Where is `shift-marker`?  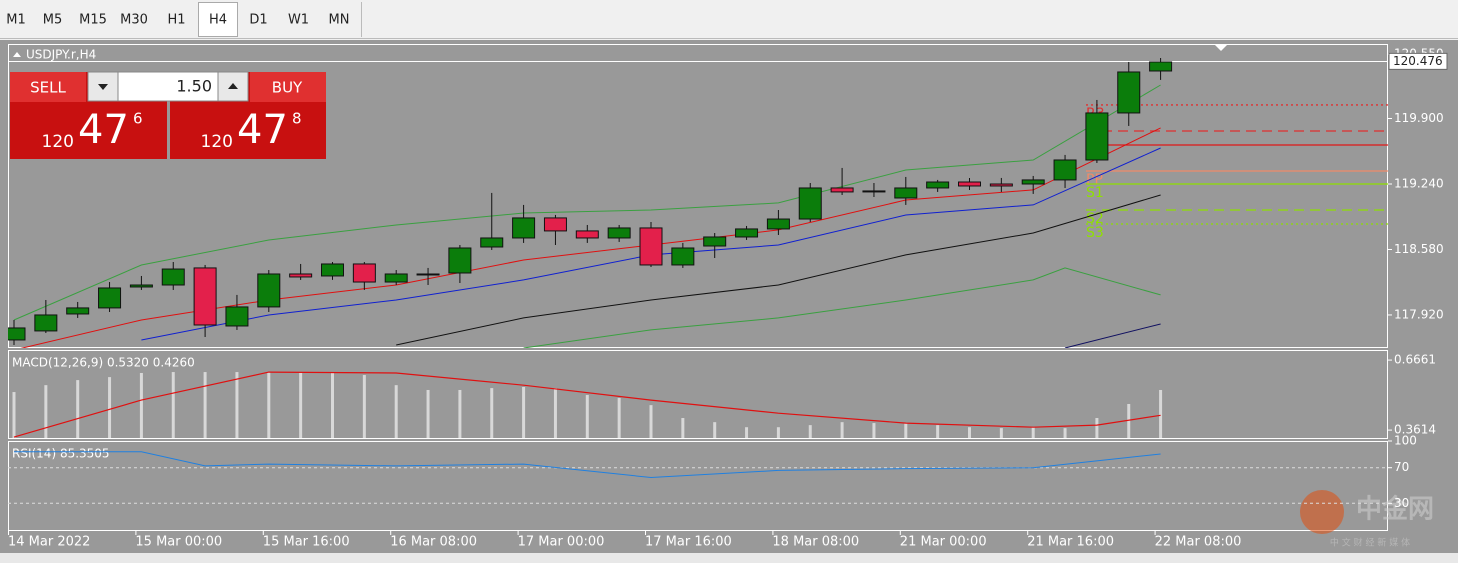 shift-marker is located at coordinates (1221, 47).